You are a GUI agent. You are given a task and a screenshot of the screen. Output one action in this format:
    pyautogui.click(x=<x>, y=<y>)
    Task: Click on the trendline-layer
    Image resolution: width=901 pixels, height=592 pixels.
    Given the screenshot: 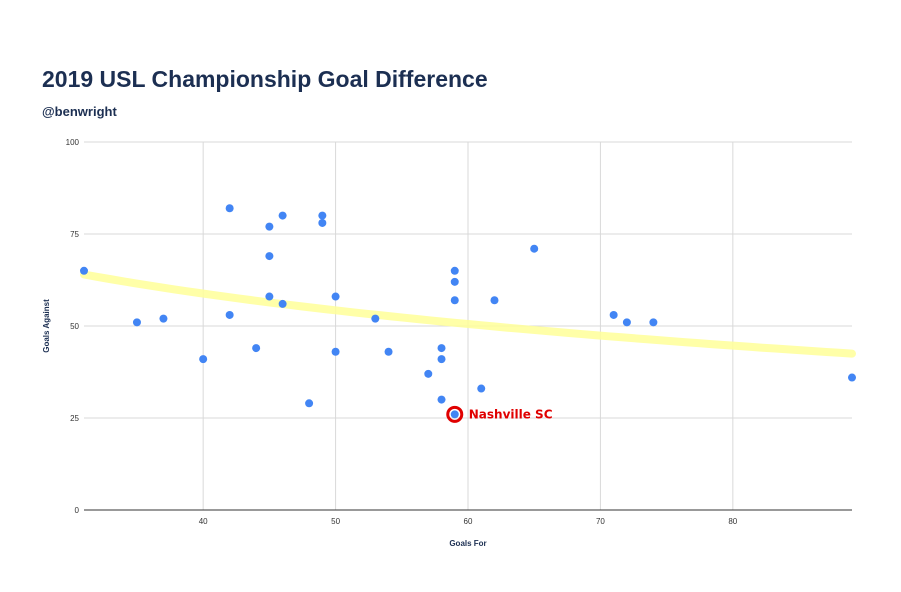 What is the action you would take?
    pyautogui.click(x=468, y=314)
    